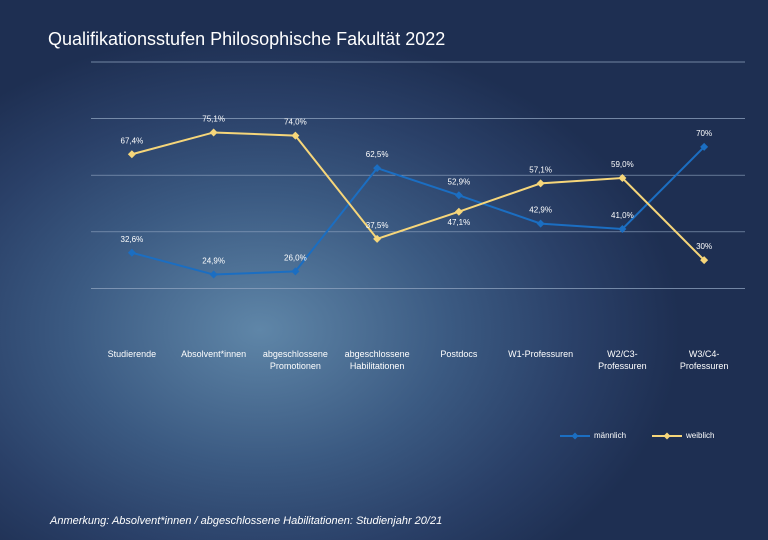 This screenshot has width=768, height=540. Describe the element at coordinates (704, 133) in the screenshot. I see `value-label: 70%` at that location.